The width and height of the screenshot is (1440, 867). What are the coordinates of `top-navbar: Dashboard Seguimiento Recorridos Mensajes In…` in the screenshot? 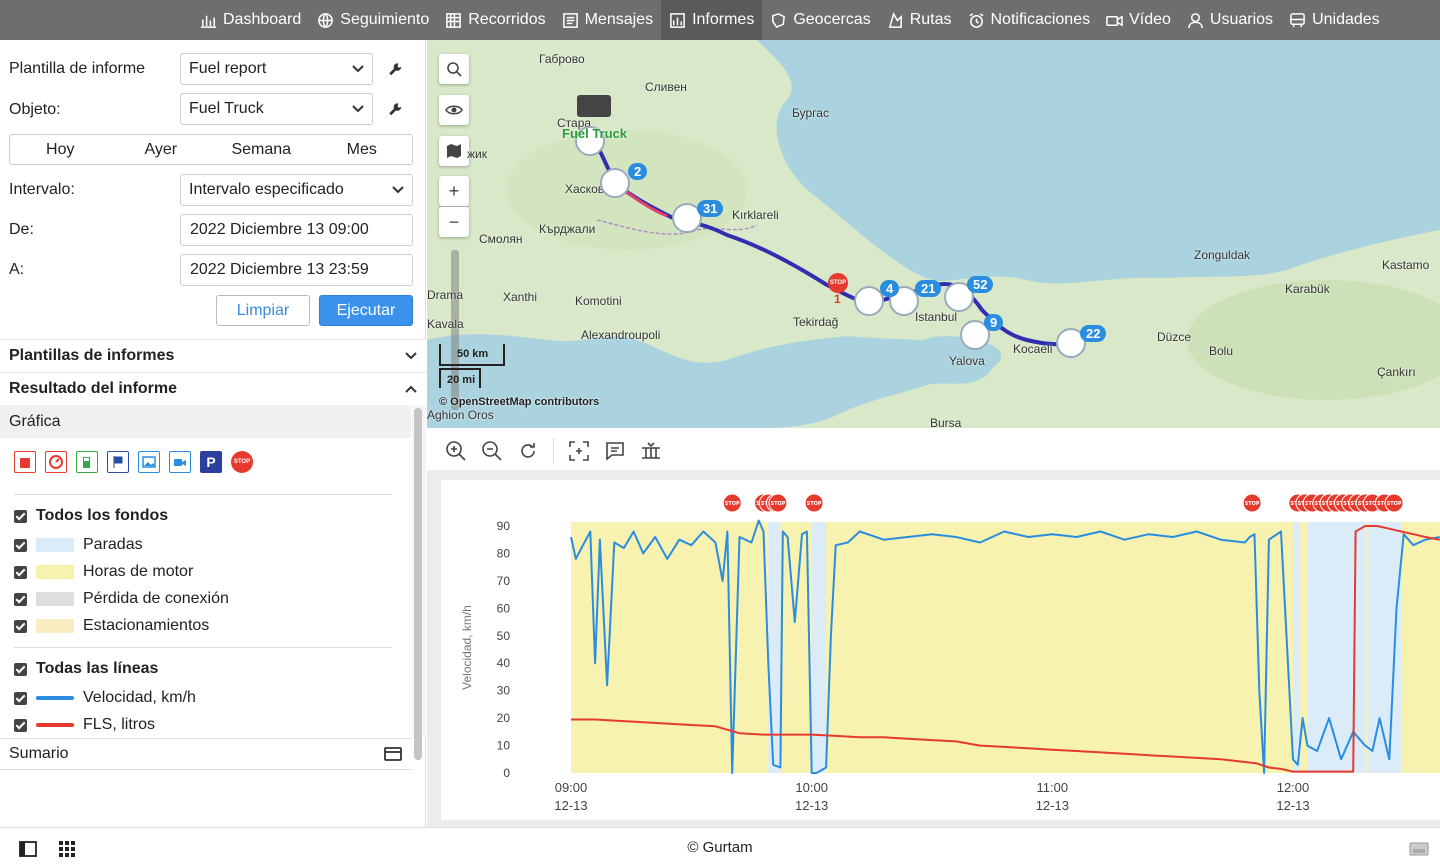 It's located at (720, 20).